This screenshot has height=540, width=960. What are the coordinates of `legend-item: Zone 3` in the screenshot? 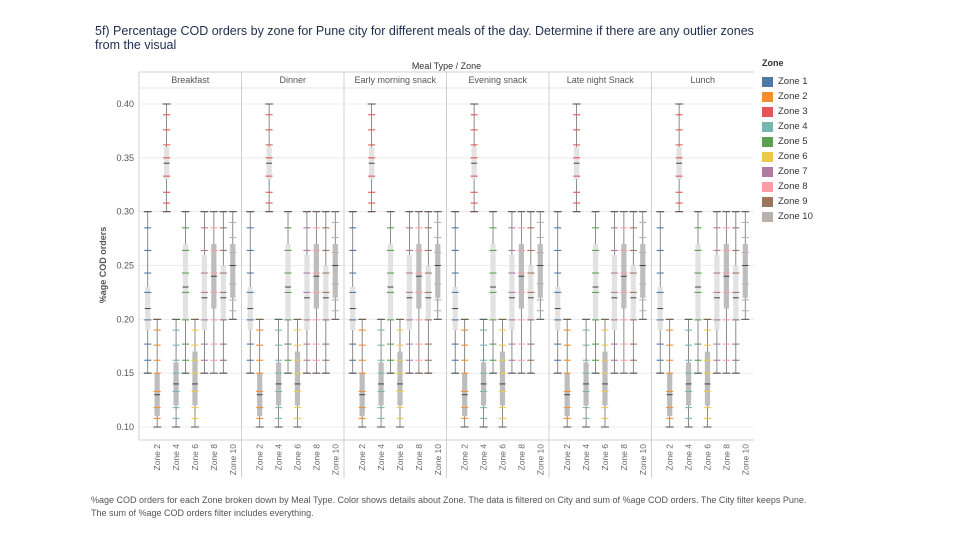 It's located at (787, 111).